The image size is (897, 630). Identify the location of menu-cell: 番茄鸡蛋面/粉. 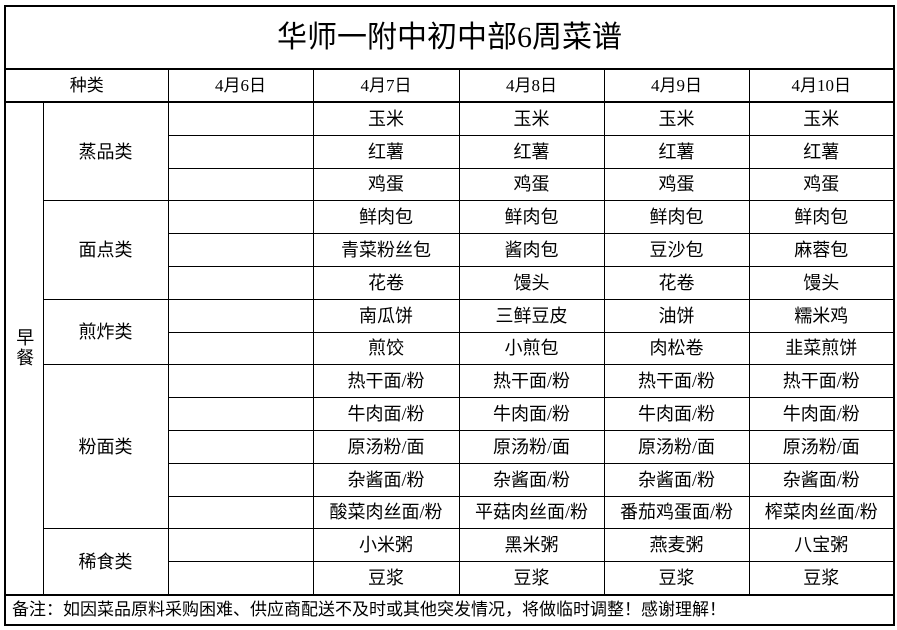
(676, 512).